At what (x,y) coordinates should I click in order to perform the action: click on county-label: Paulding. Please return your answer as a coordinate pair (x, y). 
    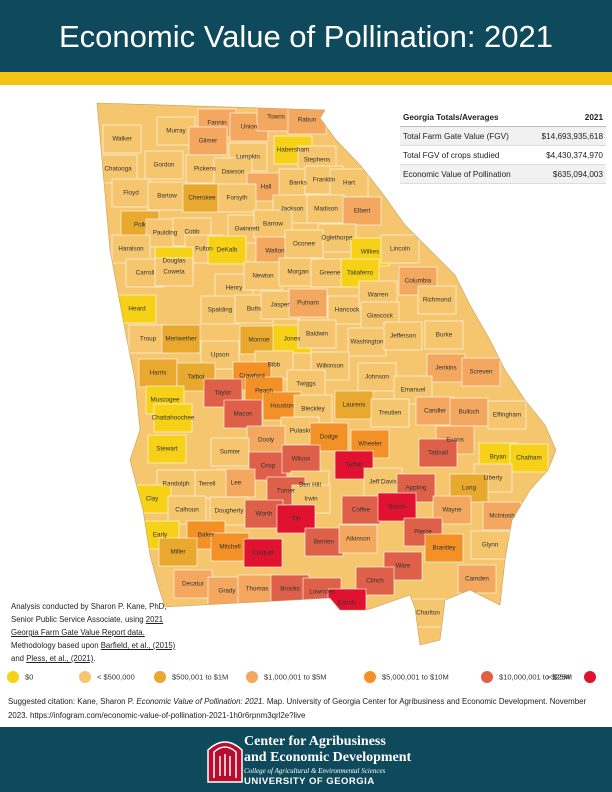
    Looking at the image, I should click on (165, 233).